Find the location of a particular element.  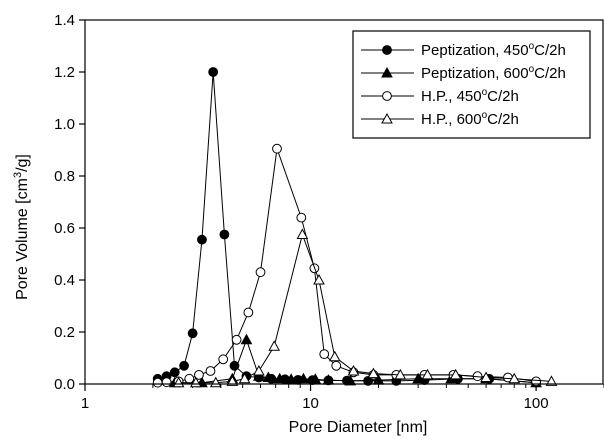

legend-entry: H.P., 450oC/2h is located at coordinates (440, 96).